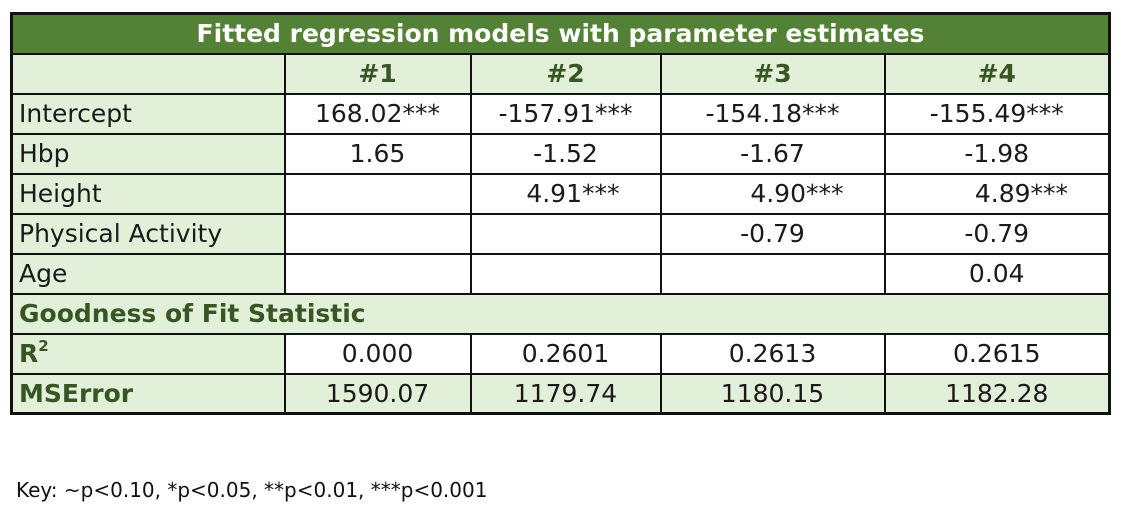  I want to click on row-label: MSError, so click(148, 393).